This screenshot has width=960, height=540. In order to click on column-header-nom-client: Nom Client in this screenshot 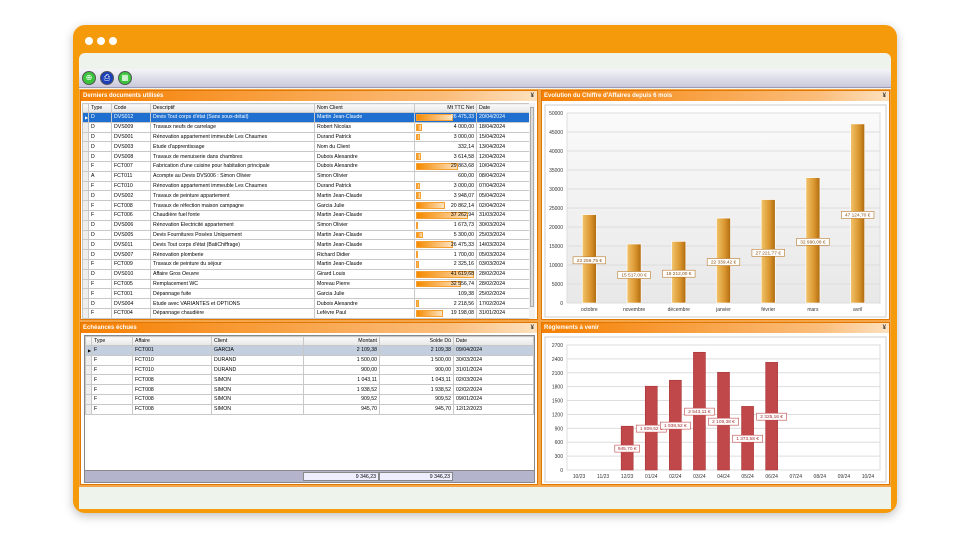, I will do `click(364, 108)`.